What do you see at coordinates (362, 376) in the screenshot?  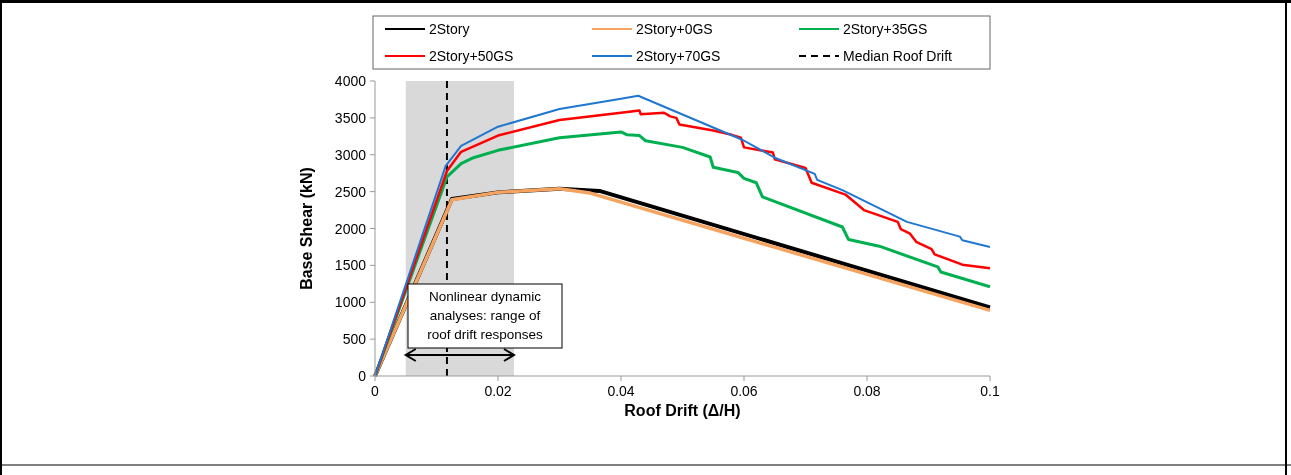 I see `y-tick-label: 0` at bounding box center [362, 376].